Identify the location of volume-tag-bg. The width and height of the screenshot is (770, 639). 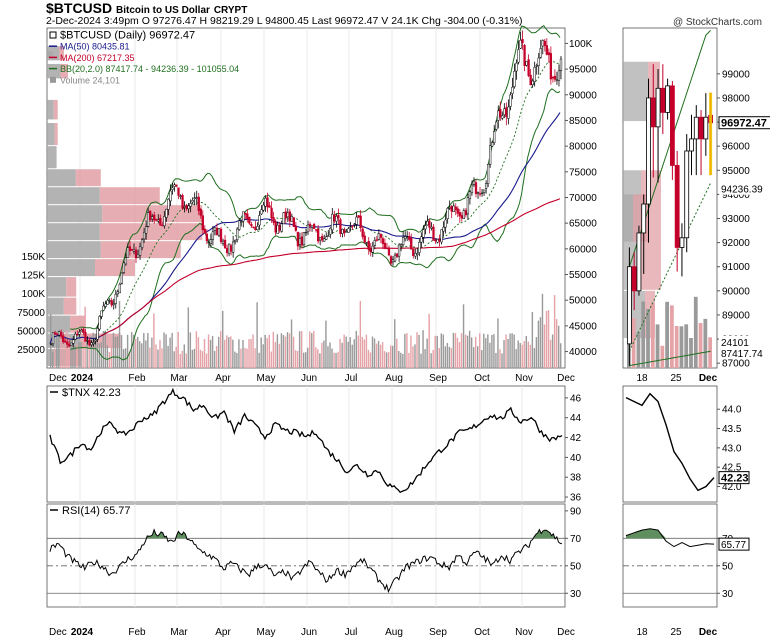
(744, 342).